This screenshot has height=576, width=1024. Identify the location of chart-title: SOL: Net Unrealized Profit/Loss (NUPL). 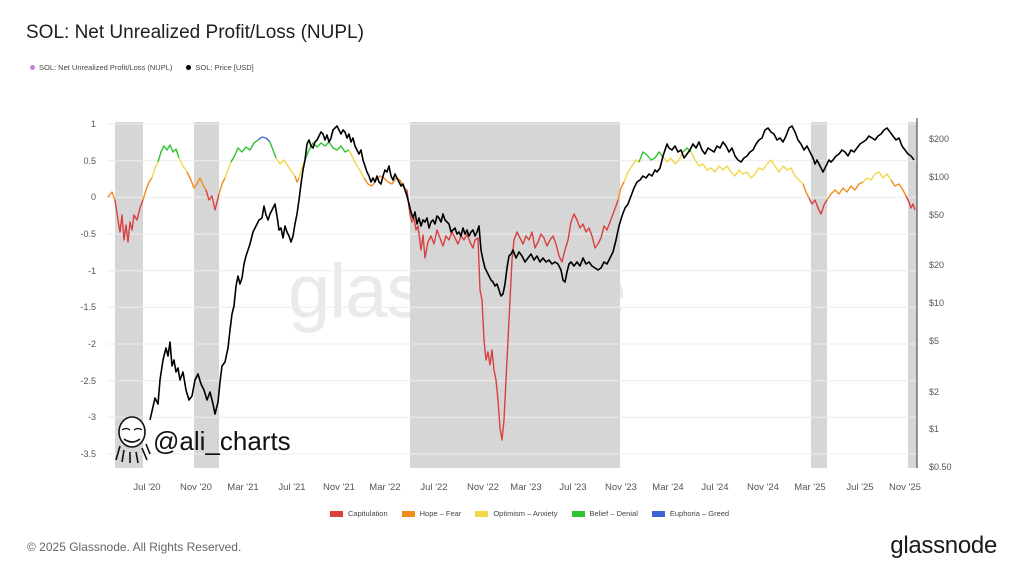
(195, 32).